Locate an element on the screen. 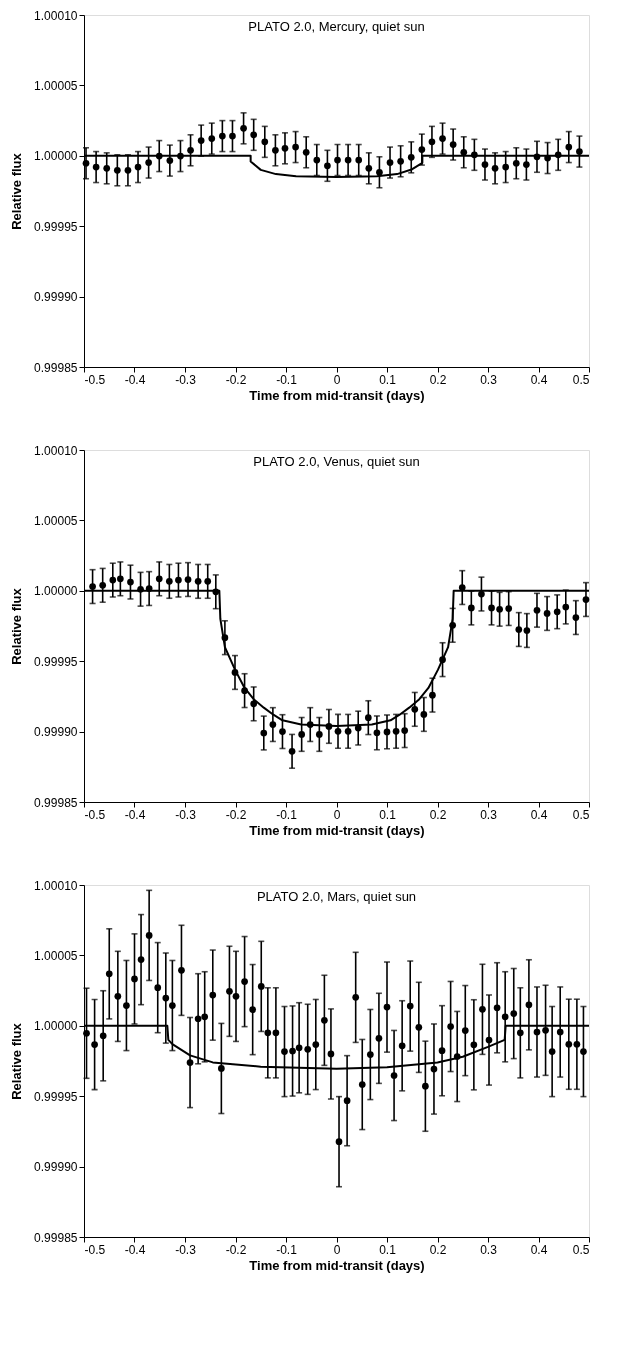  chart-title: PLATO 2.0, Venus, quiet sun is located at coordinates (336, 461).